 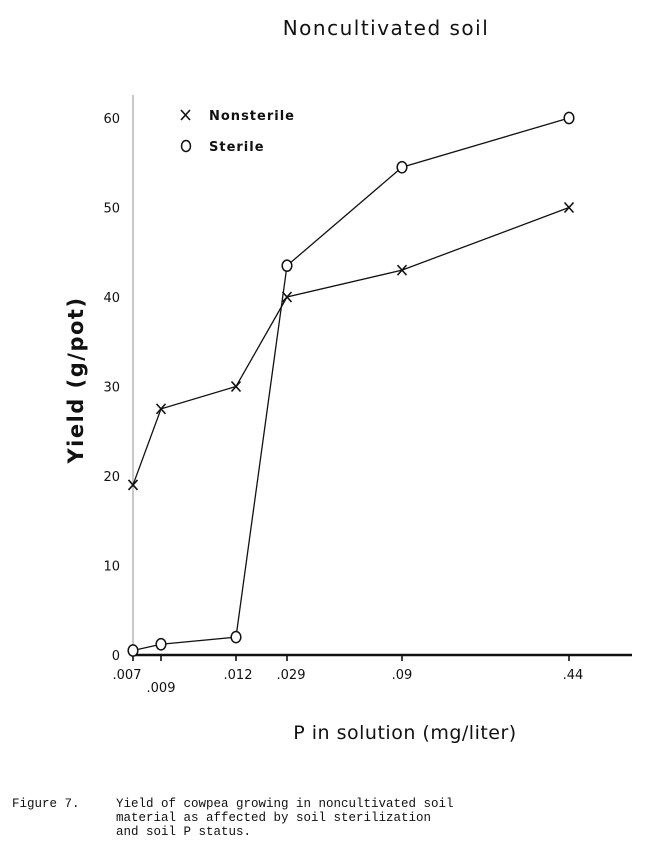 I want to click on y-tick-label: 30, so click(x=111, y=388).